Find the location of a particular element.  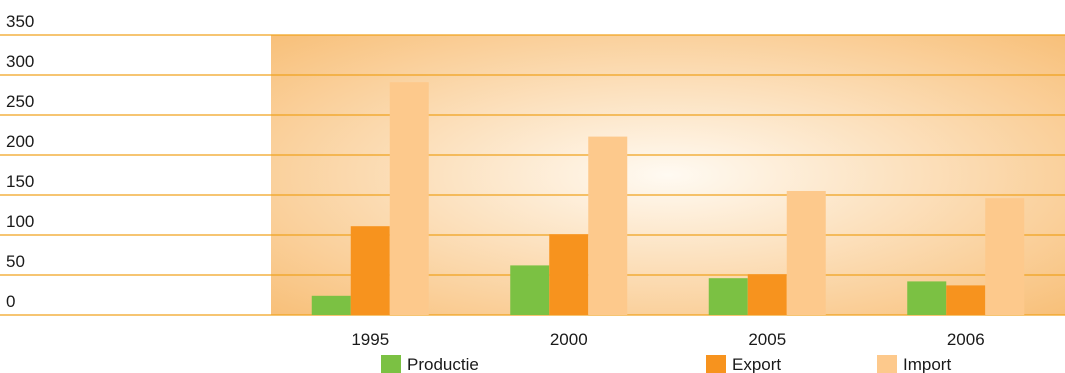

y-tick-label: 150 is located at coordinates (20, 181).